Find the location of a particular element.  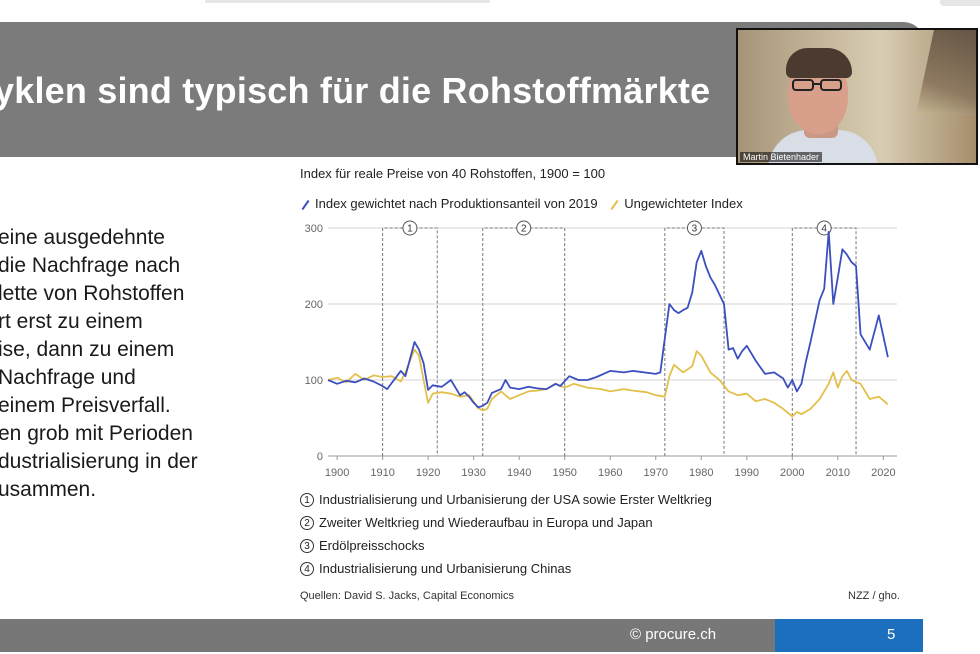

x-tick-label: 1900 is located at coordinates (337, 473).